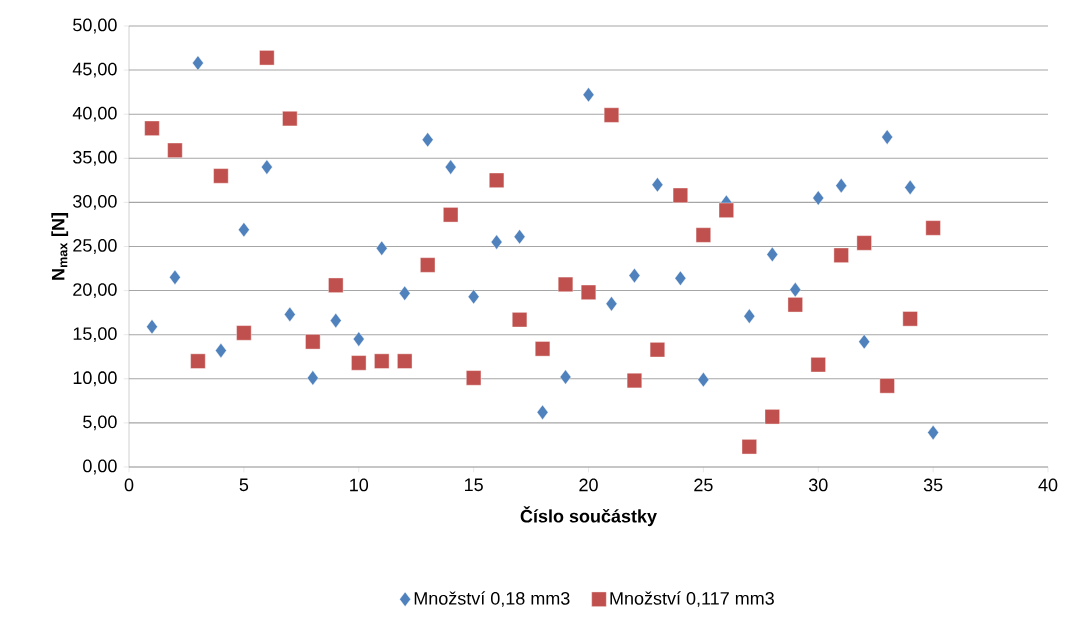 The height and width of the screenshot is (627, 1066). What do you see at coordinates (95, 246) in the screenshot?
I see `y-tick-label: 25,00` at bounding box center [95, 246].